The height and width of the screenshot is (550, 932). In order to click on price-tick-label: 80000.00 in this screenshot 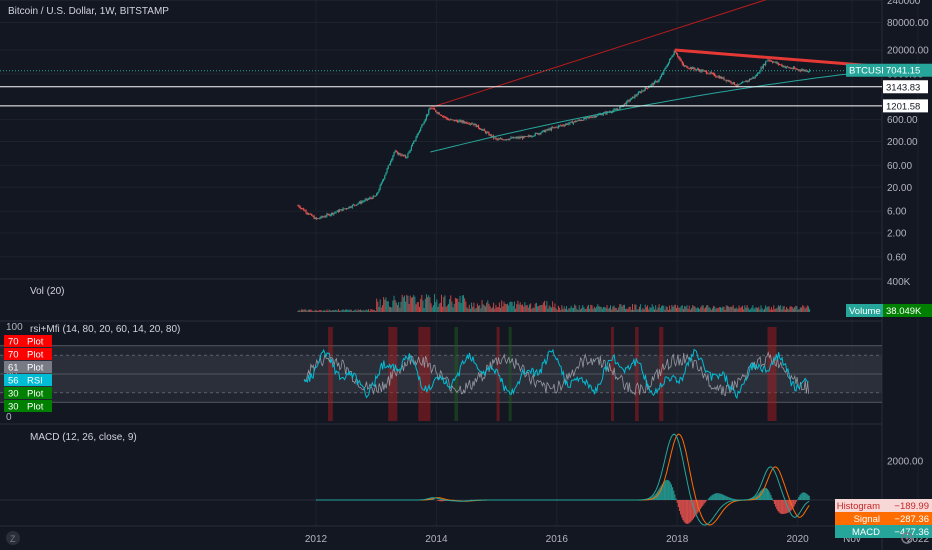, I will do `click(908, 23)`.